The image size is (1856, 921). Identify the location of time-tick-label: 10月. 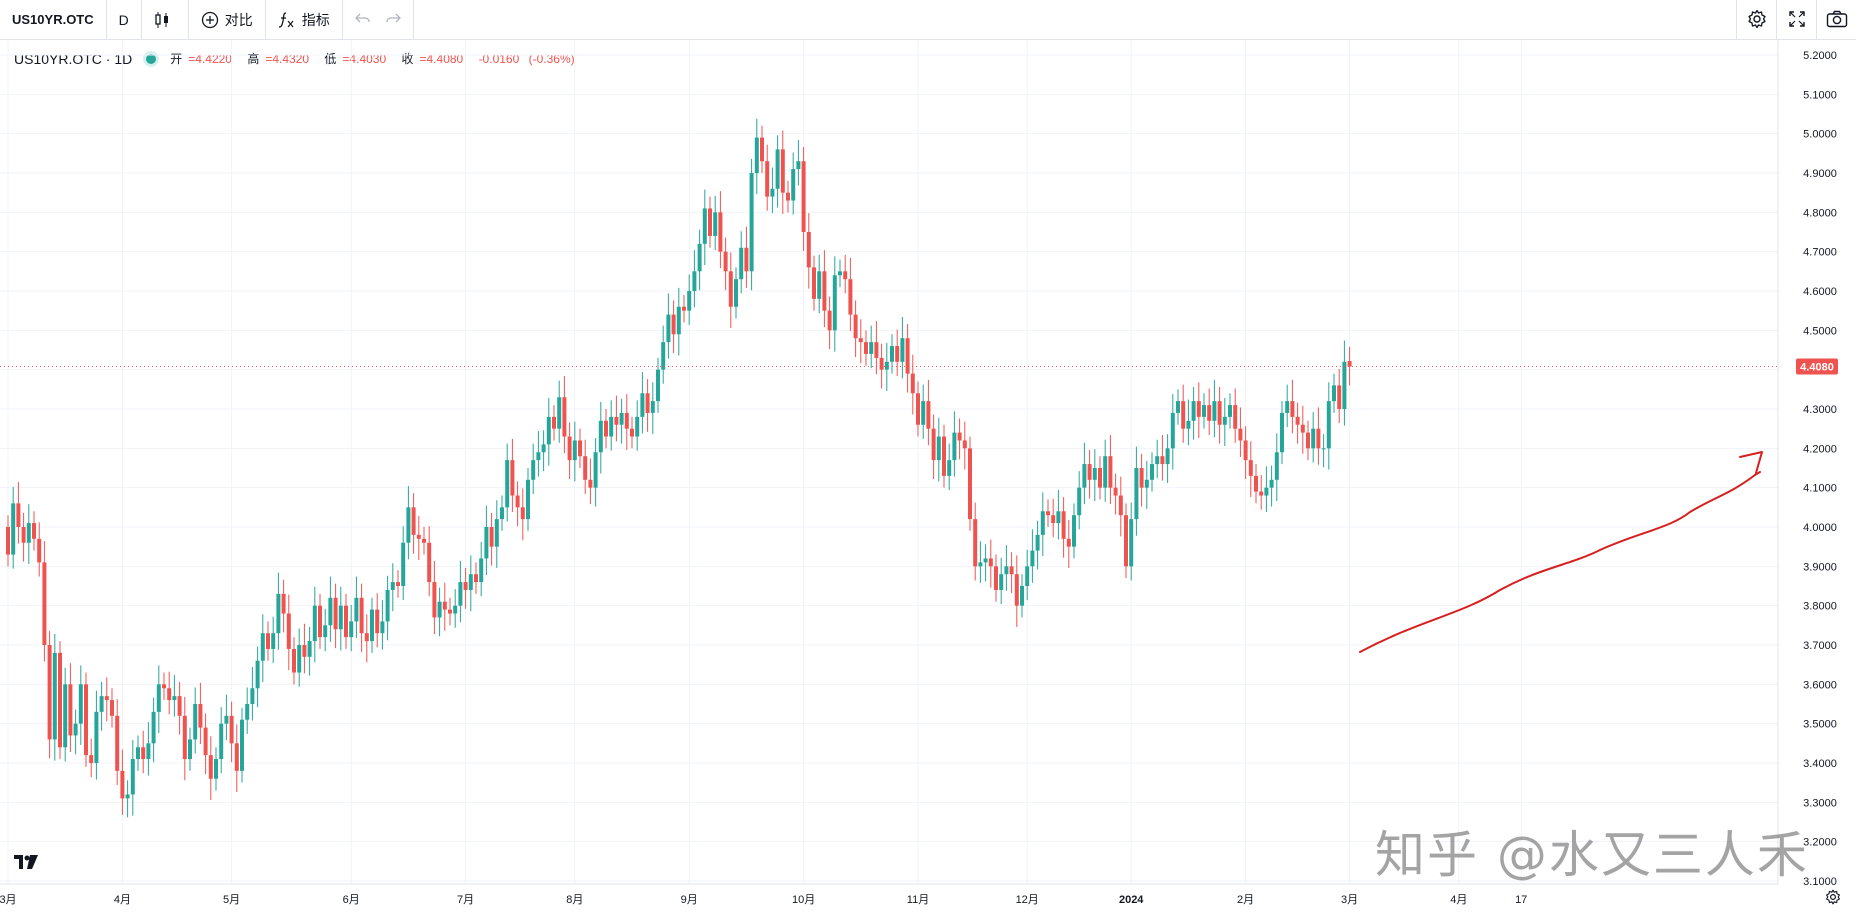
(803, 900).